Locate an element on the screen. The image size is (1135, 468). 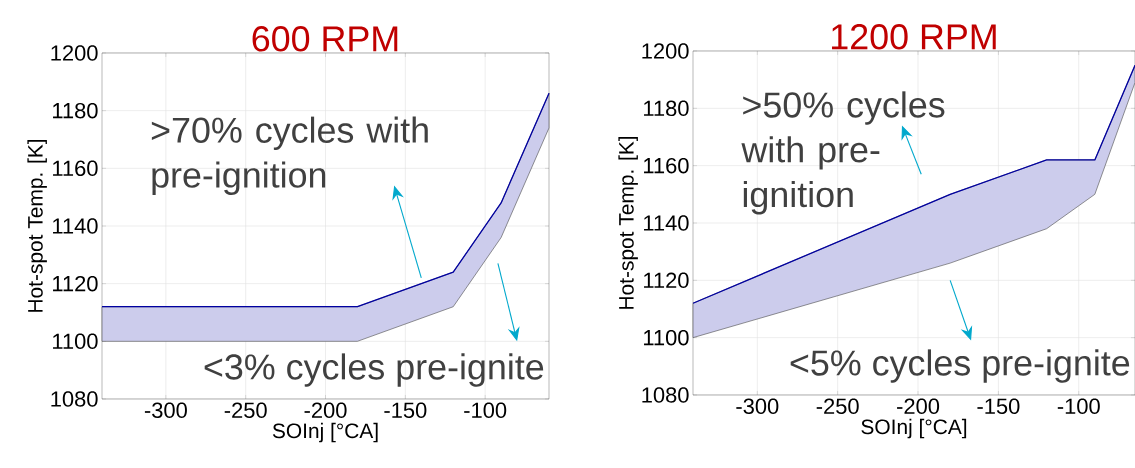
annotation: <3% cycles pre-ignite is located at coordinates (374, 370).